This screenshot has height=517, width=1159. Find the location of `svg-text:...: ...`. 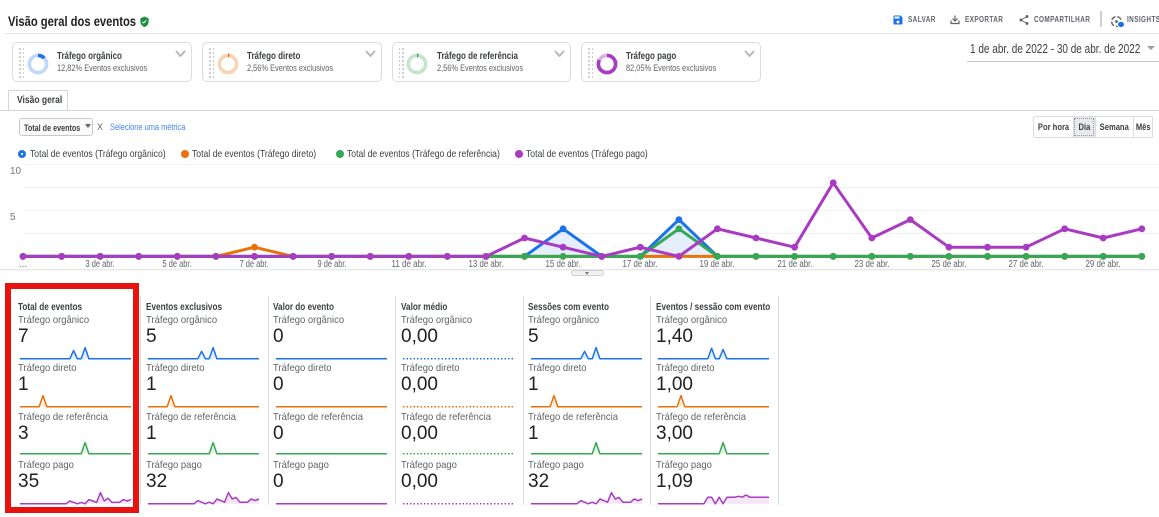

svg-text:...: ... is located at coordinates (23, 264).